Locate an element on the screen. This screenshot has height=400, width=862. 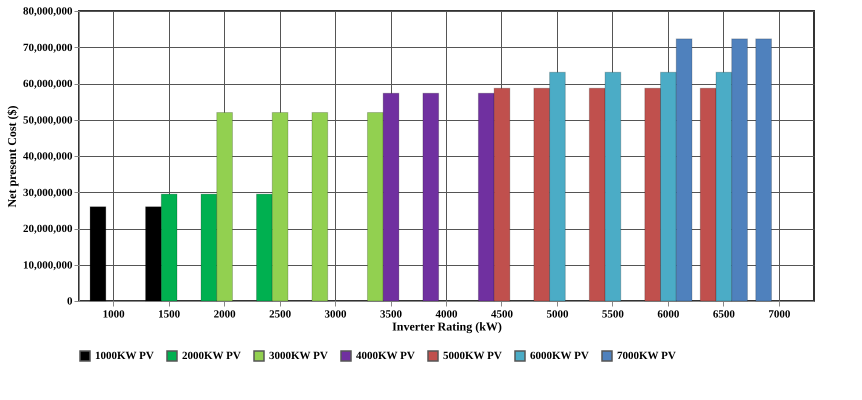
x-tick-label: 7000 is located at coordinates (779, 314).